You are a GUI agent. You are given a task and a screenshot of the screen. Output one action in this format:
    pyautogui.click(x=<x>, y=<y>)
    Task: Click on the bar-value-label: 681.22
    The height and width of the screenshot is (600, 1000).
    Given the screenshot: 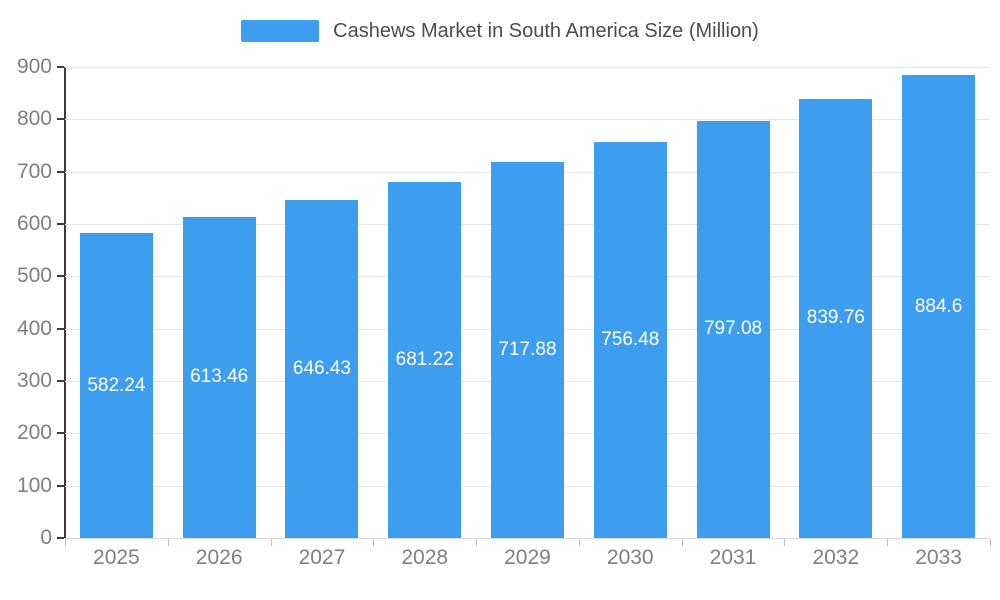 What is the action you would take?
    pyautogui.click(x=424, y=359)
    